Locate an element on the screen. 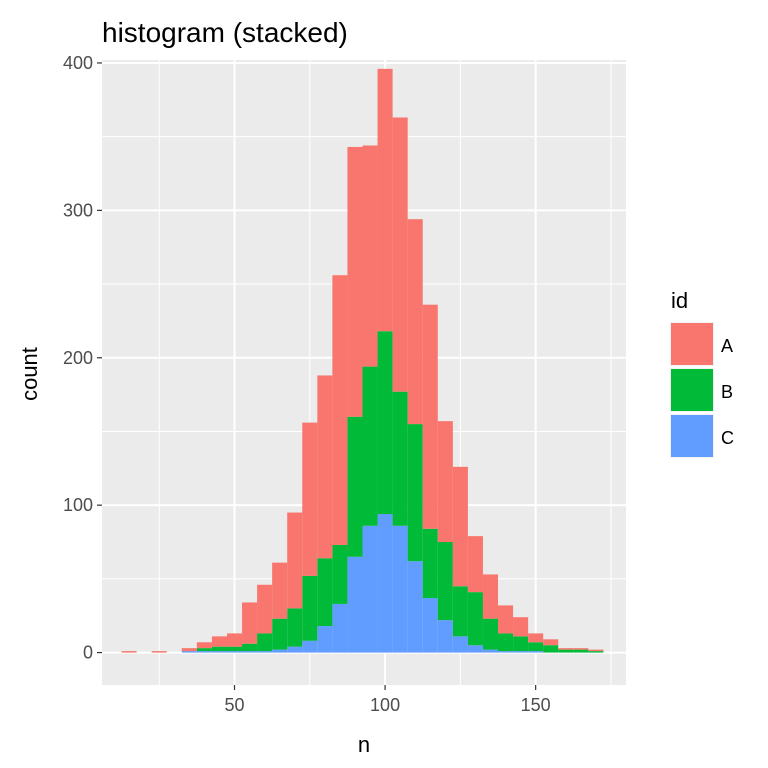 This screenshot has width=768, height=768. y-tick-label: 100 is located at coordinates (78, 505).